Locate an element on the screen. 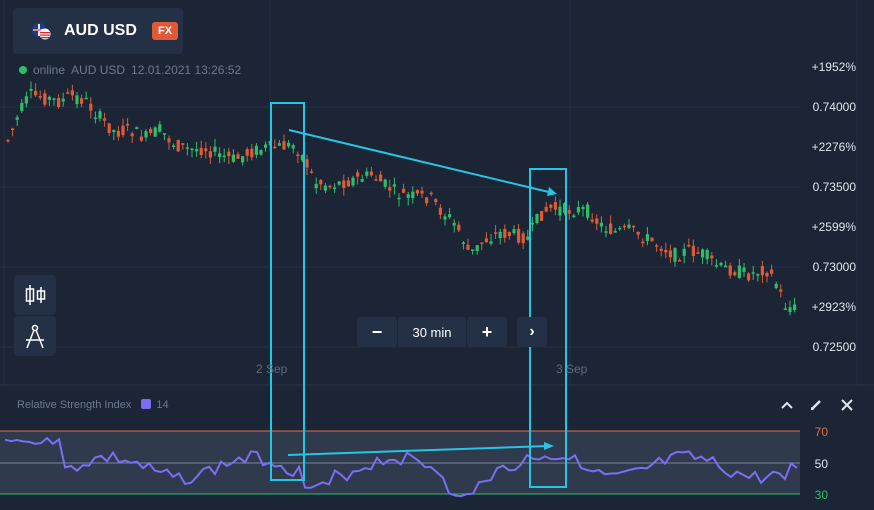 The height and width of the screenshot is (510, 874). edit-icon is located at coordinates (816, 405).